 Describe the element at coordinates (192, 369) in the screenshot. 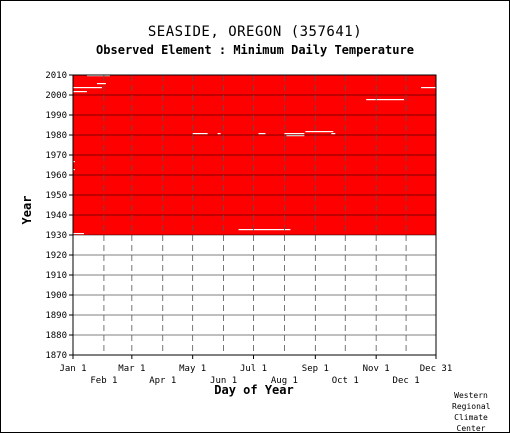

I see `x-tick-label: May 1` at that location.